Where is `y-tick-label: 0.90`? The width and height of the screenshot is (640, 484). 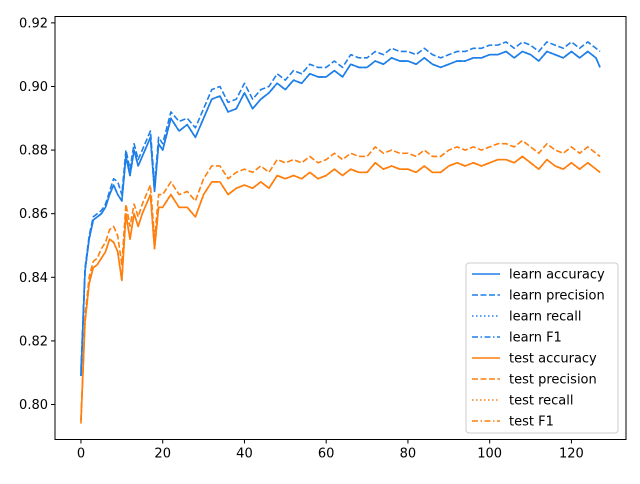 y-tick-label: 0.90 is located at coordinates (33, 87).